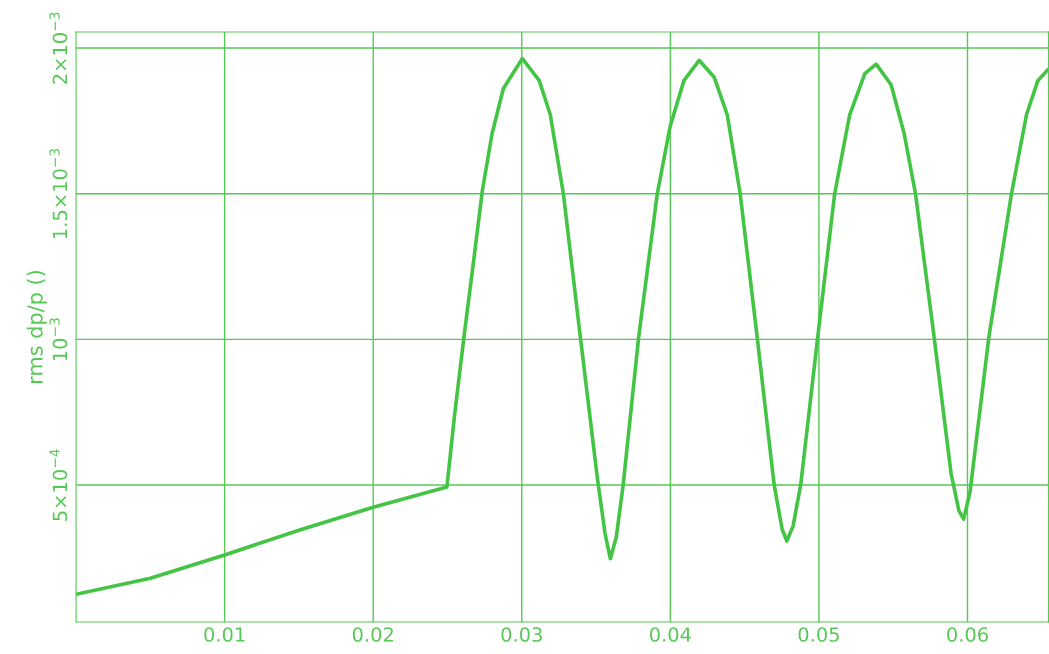 This screenshot has width=1049, height=654. What do you see at coordinates (224, 634) in the screenshot?
I see `x-tick-label: 0.01` at bounding box center [224, 634].